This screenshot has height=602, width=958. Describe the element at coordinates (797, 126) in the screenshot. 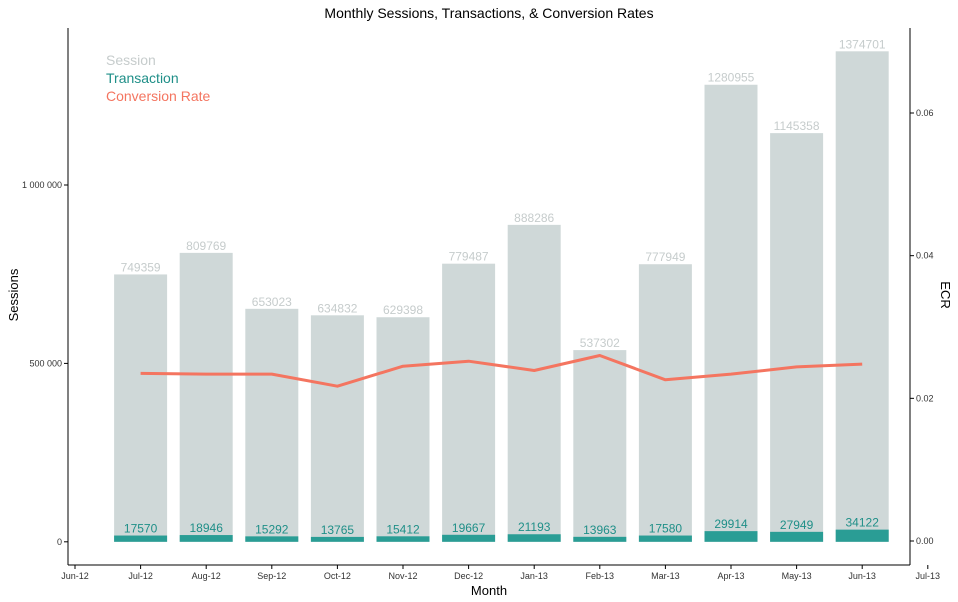

I see `session-value-label: 1145358` at that location.